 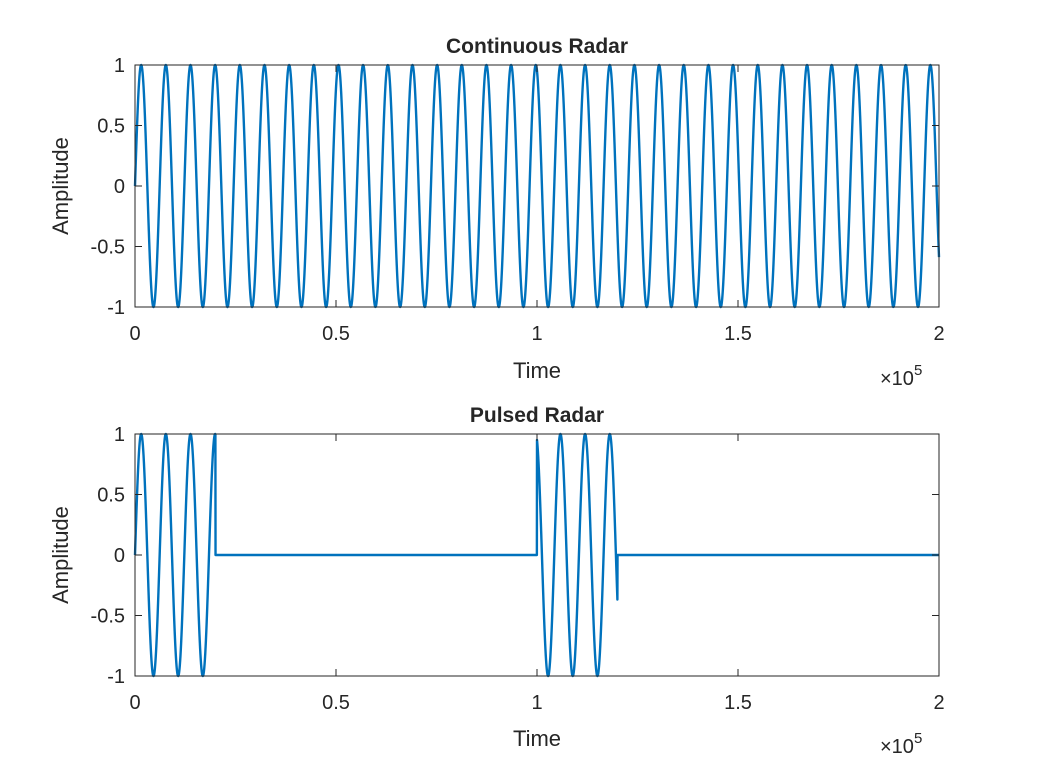 I want to click on chart-title: Pulsed Radar, so click(x=537, y=415).